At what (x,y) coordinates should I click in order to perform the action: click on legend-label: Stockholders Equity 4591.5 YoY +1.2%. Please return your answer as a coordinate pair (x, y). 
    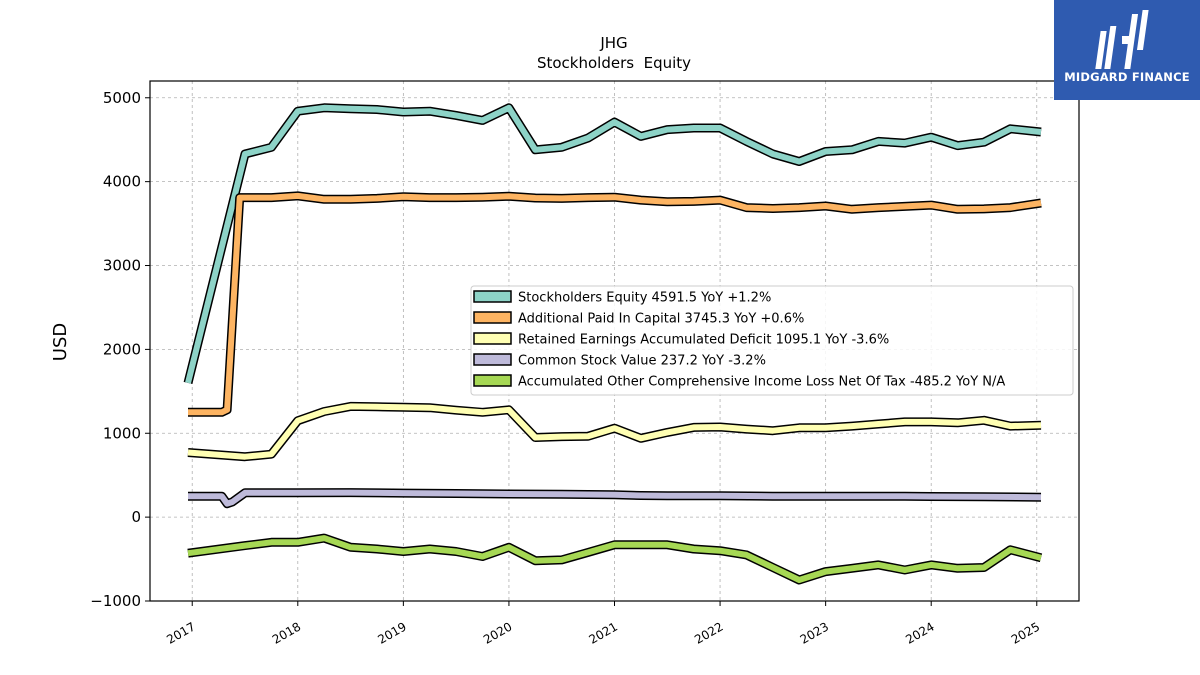
    Looking at the image, I should click on (644, 298).